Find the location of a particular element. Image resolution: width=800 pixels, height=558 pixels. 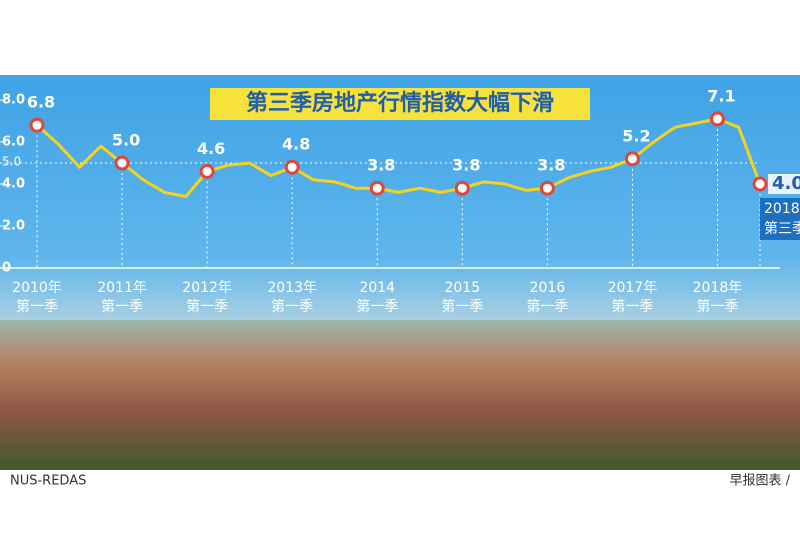

credit: 早报图表 / is located at coordinates (759, 481).